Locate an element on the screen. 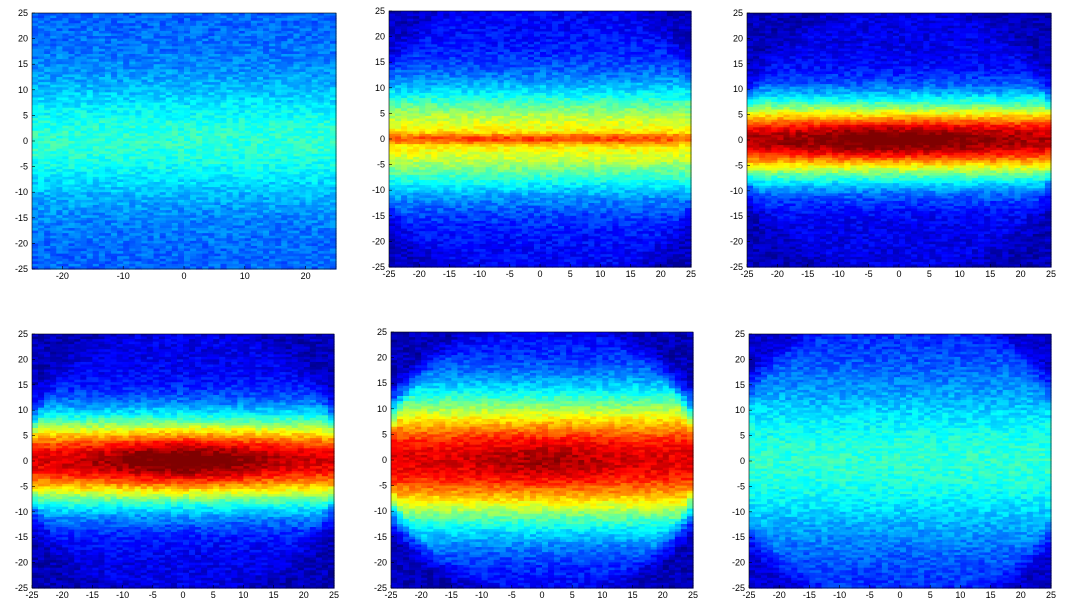  heatmap-panel-top-left: -20 -10 0 10 20 25 20 15 10 5 0 -5 -10 -15 -20 -25 is located at coordinates (176, 144).